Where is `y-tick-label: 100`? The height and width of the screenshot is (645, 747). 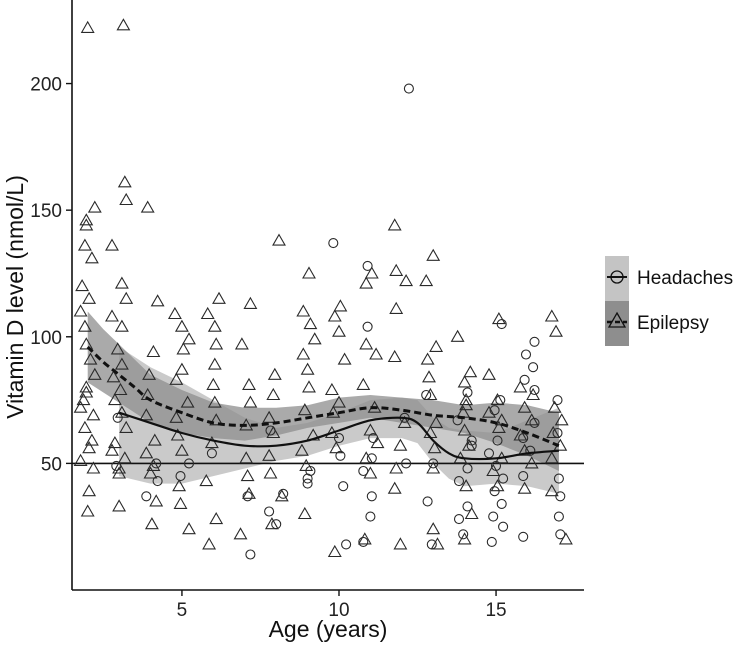
y-tick-label: 100 is located at coordinates (46, 338).